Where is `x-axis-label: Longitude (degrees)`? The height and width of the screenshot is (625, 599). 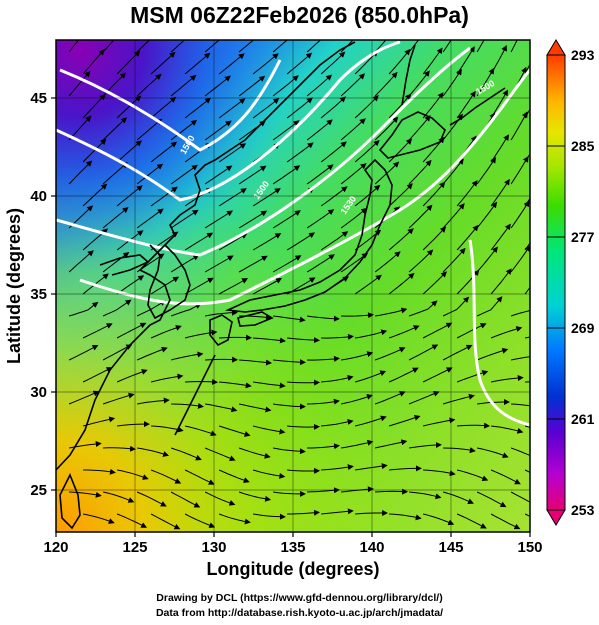
x-axis-label: Longitude (degrees) is located at coordinates (292, 569).